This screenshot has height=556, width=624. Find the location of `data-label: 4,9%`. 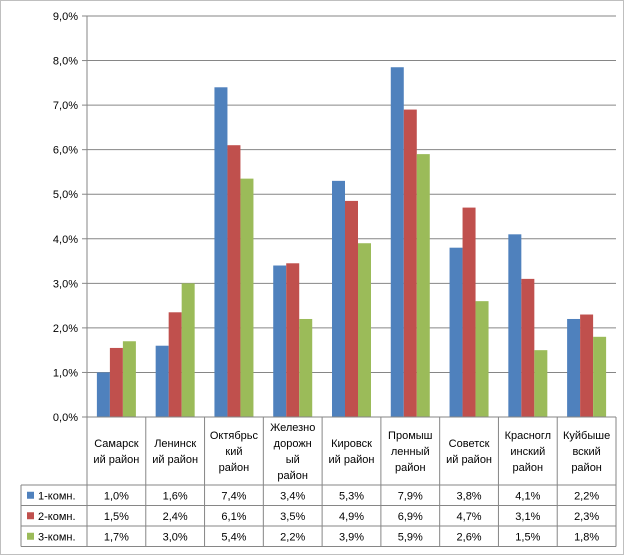

data-label: 4,9% is located at coordinates (351, 517).